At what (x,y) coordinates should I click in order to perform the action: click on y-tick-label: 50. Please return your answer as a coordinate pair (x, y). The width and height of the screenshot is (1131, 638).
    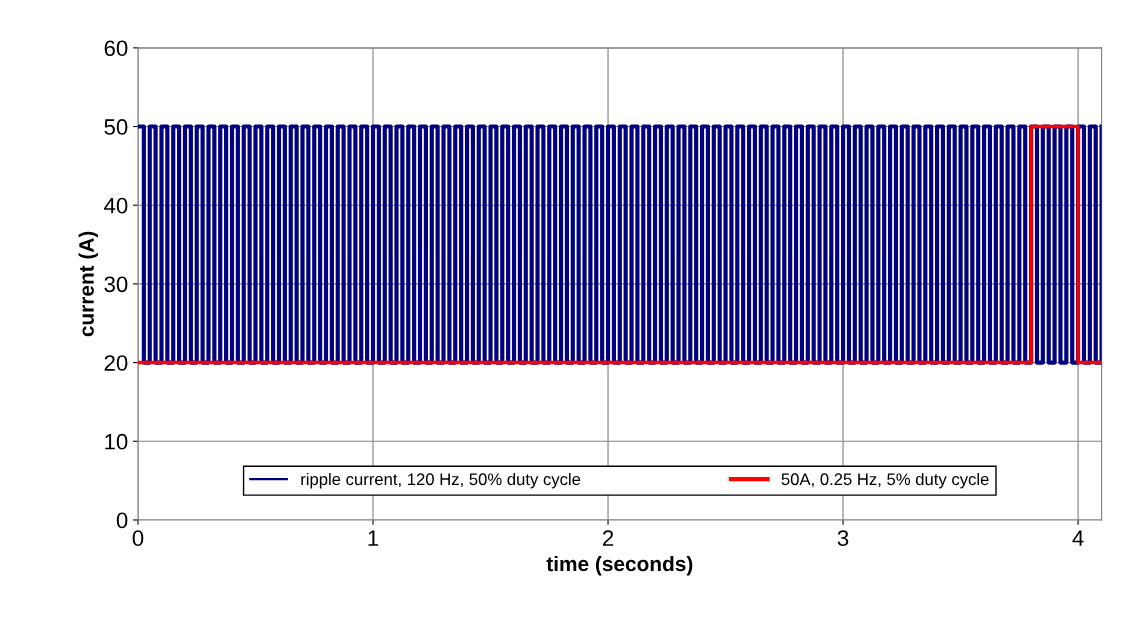
    Looking at the image, I should click on (116, 127).